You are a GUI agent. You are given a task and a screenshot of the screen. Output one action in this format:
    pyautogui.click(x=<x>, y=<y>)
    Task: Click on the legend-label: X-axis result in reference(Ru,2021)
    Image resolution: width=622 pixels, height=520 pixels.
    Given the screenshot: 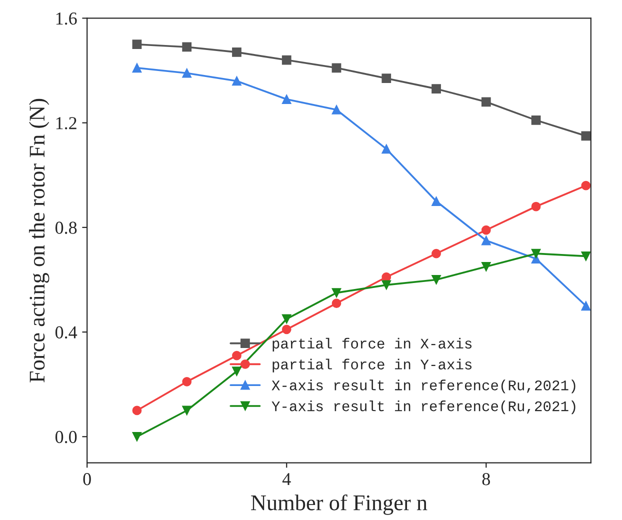 What is the action you would take?
    pyautogui.click(x=424, y=387)
    